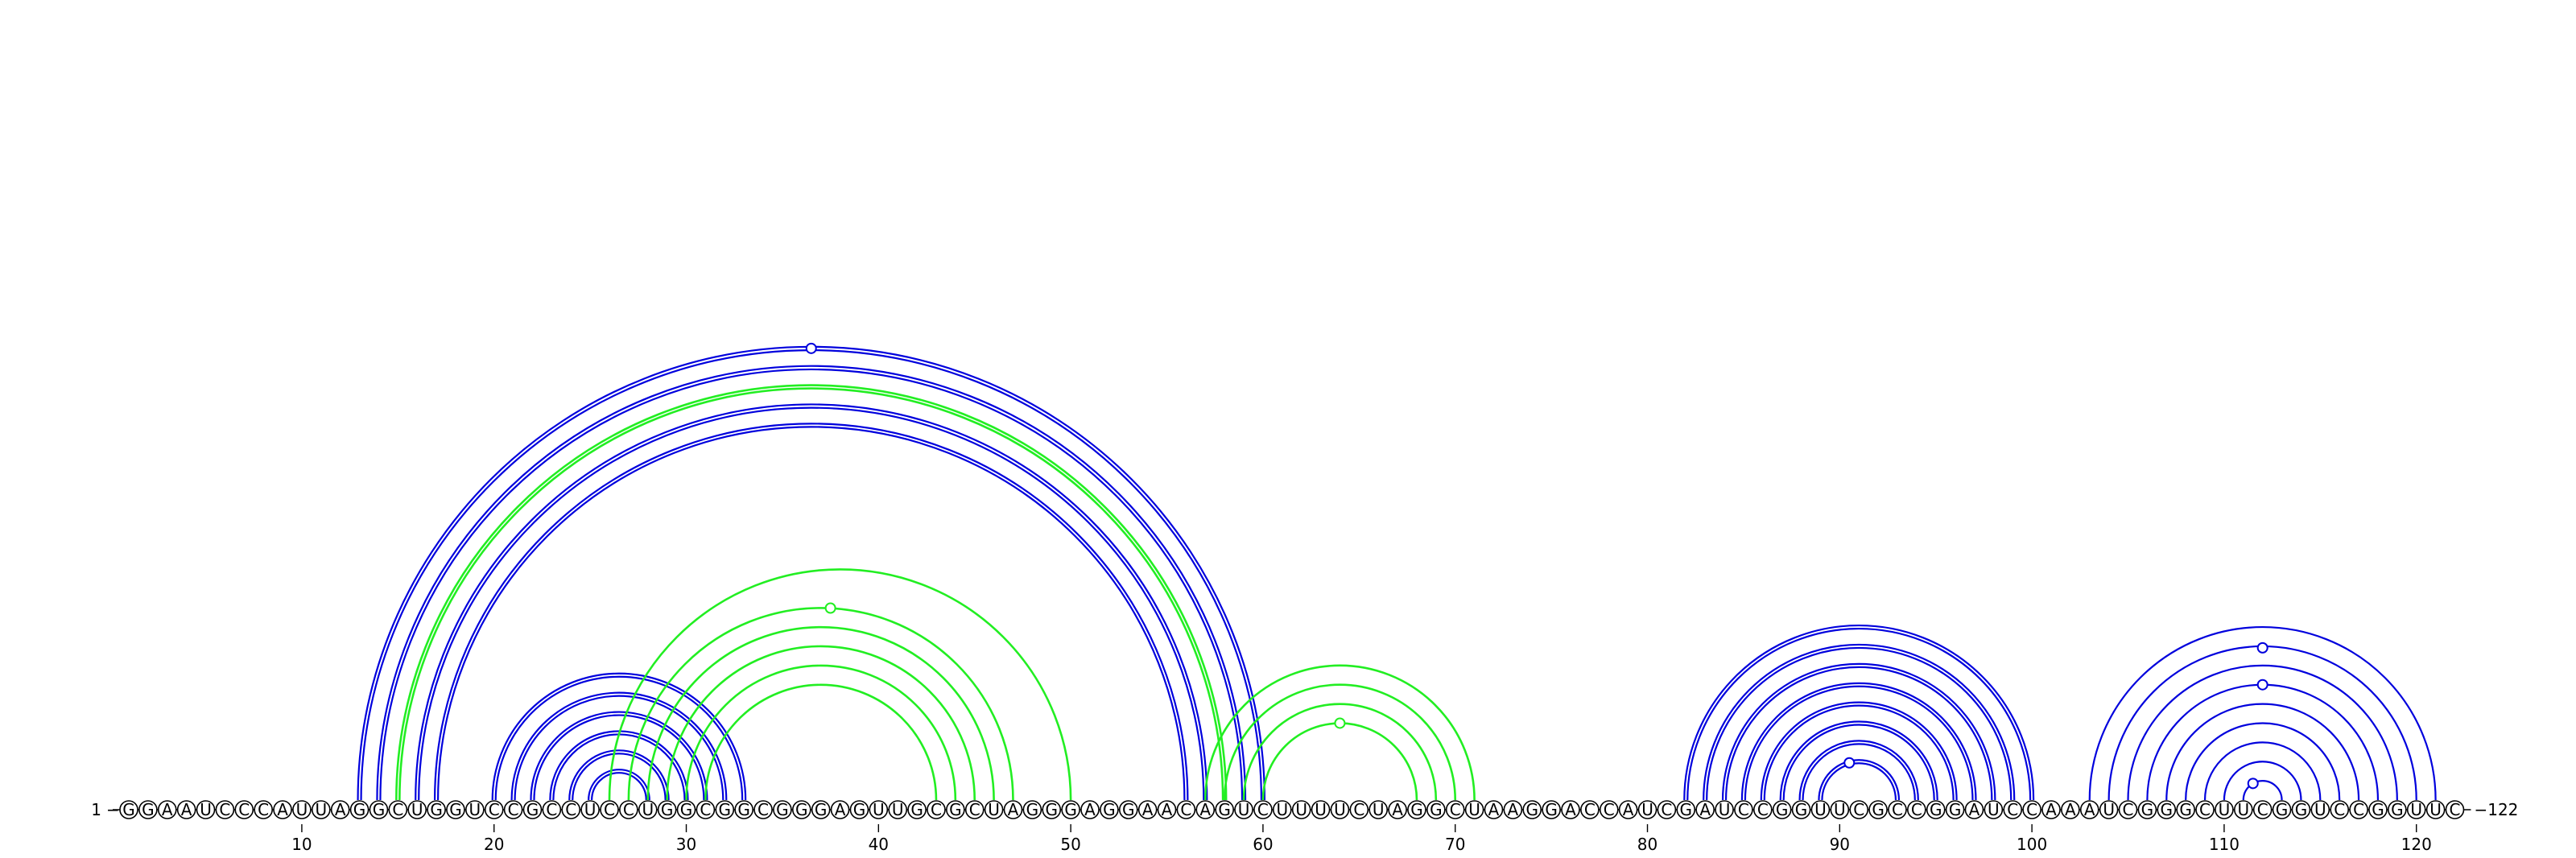 This screenshot has height=858, width=2576. Describe the element at coordinates (1455, 845) in the screenshot. I see `tick-label: 70` at that location.